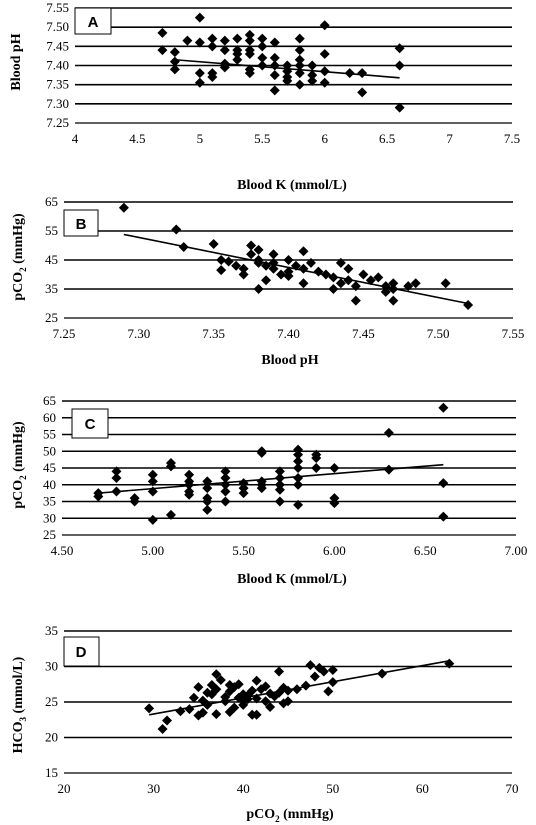 The height and width of the screenshot is (825, 536). What do you see at coordinates (51, 666) in the screenshot?
I see `panel-d-y-tick-label: 30` at bounding box center [51, 666].